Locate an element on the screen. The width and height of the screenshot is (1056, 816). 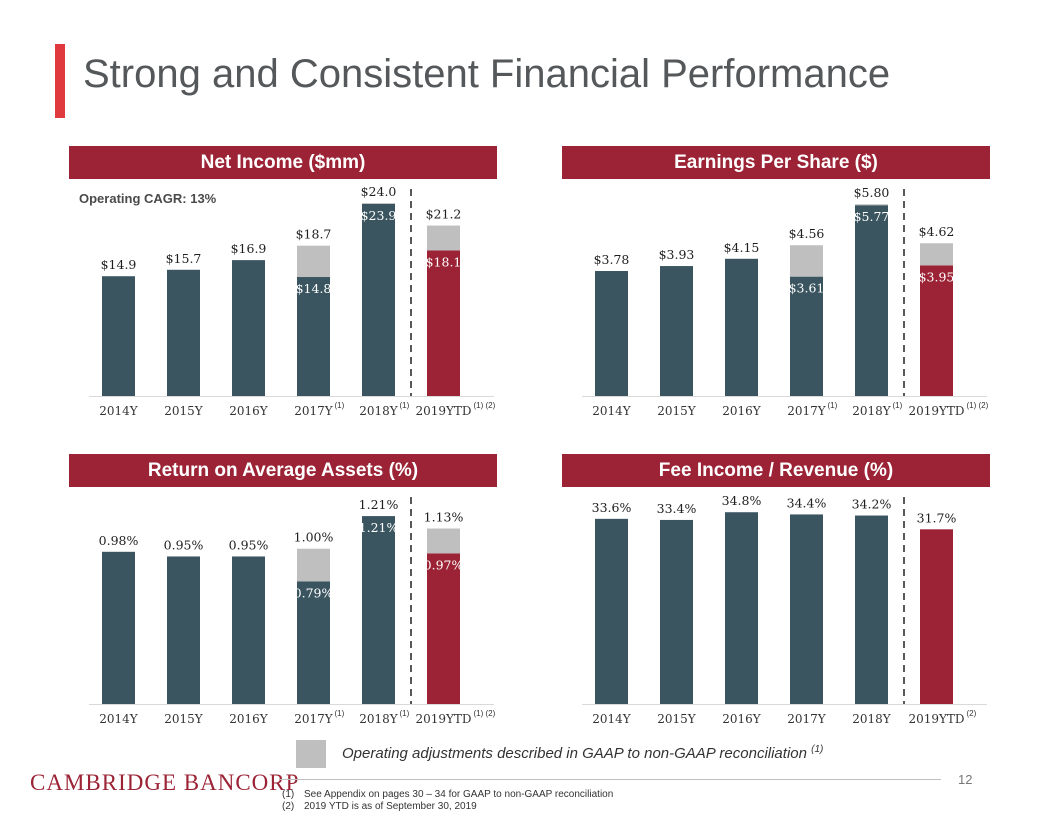
title-accent-bar is located at coordinates (60, 81).